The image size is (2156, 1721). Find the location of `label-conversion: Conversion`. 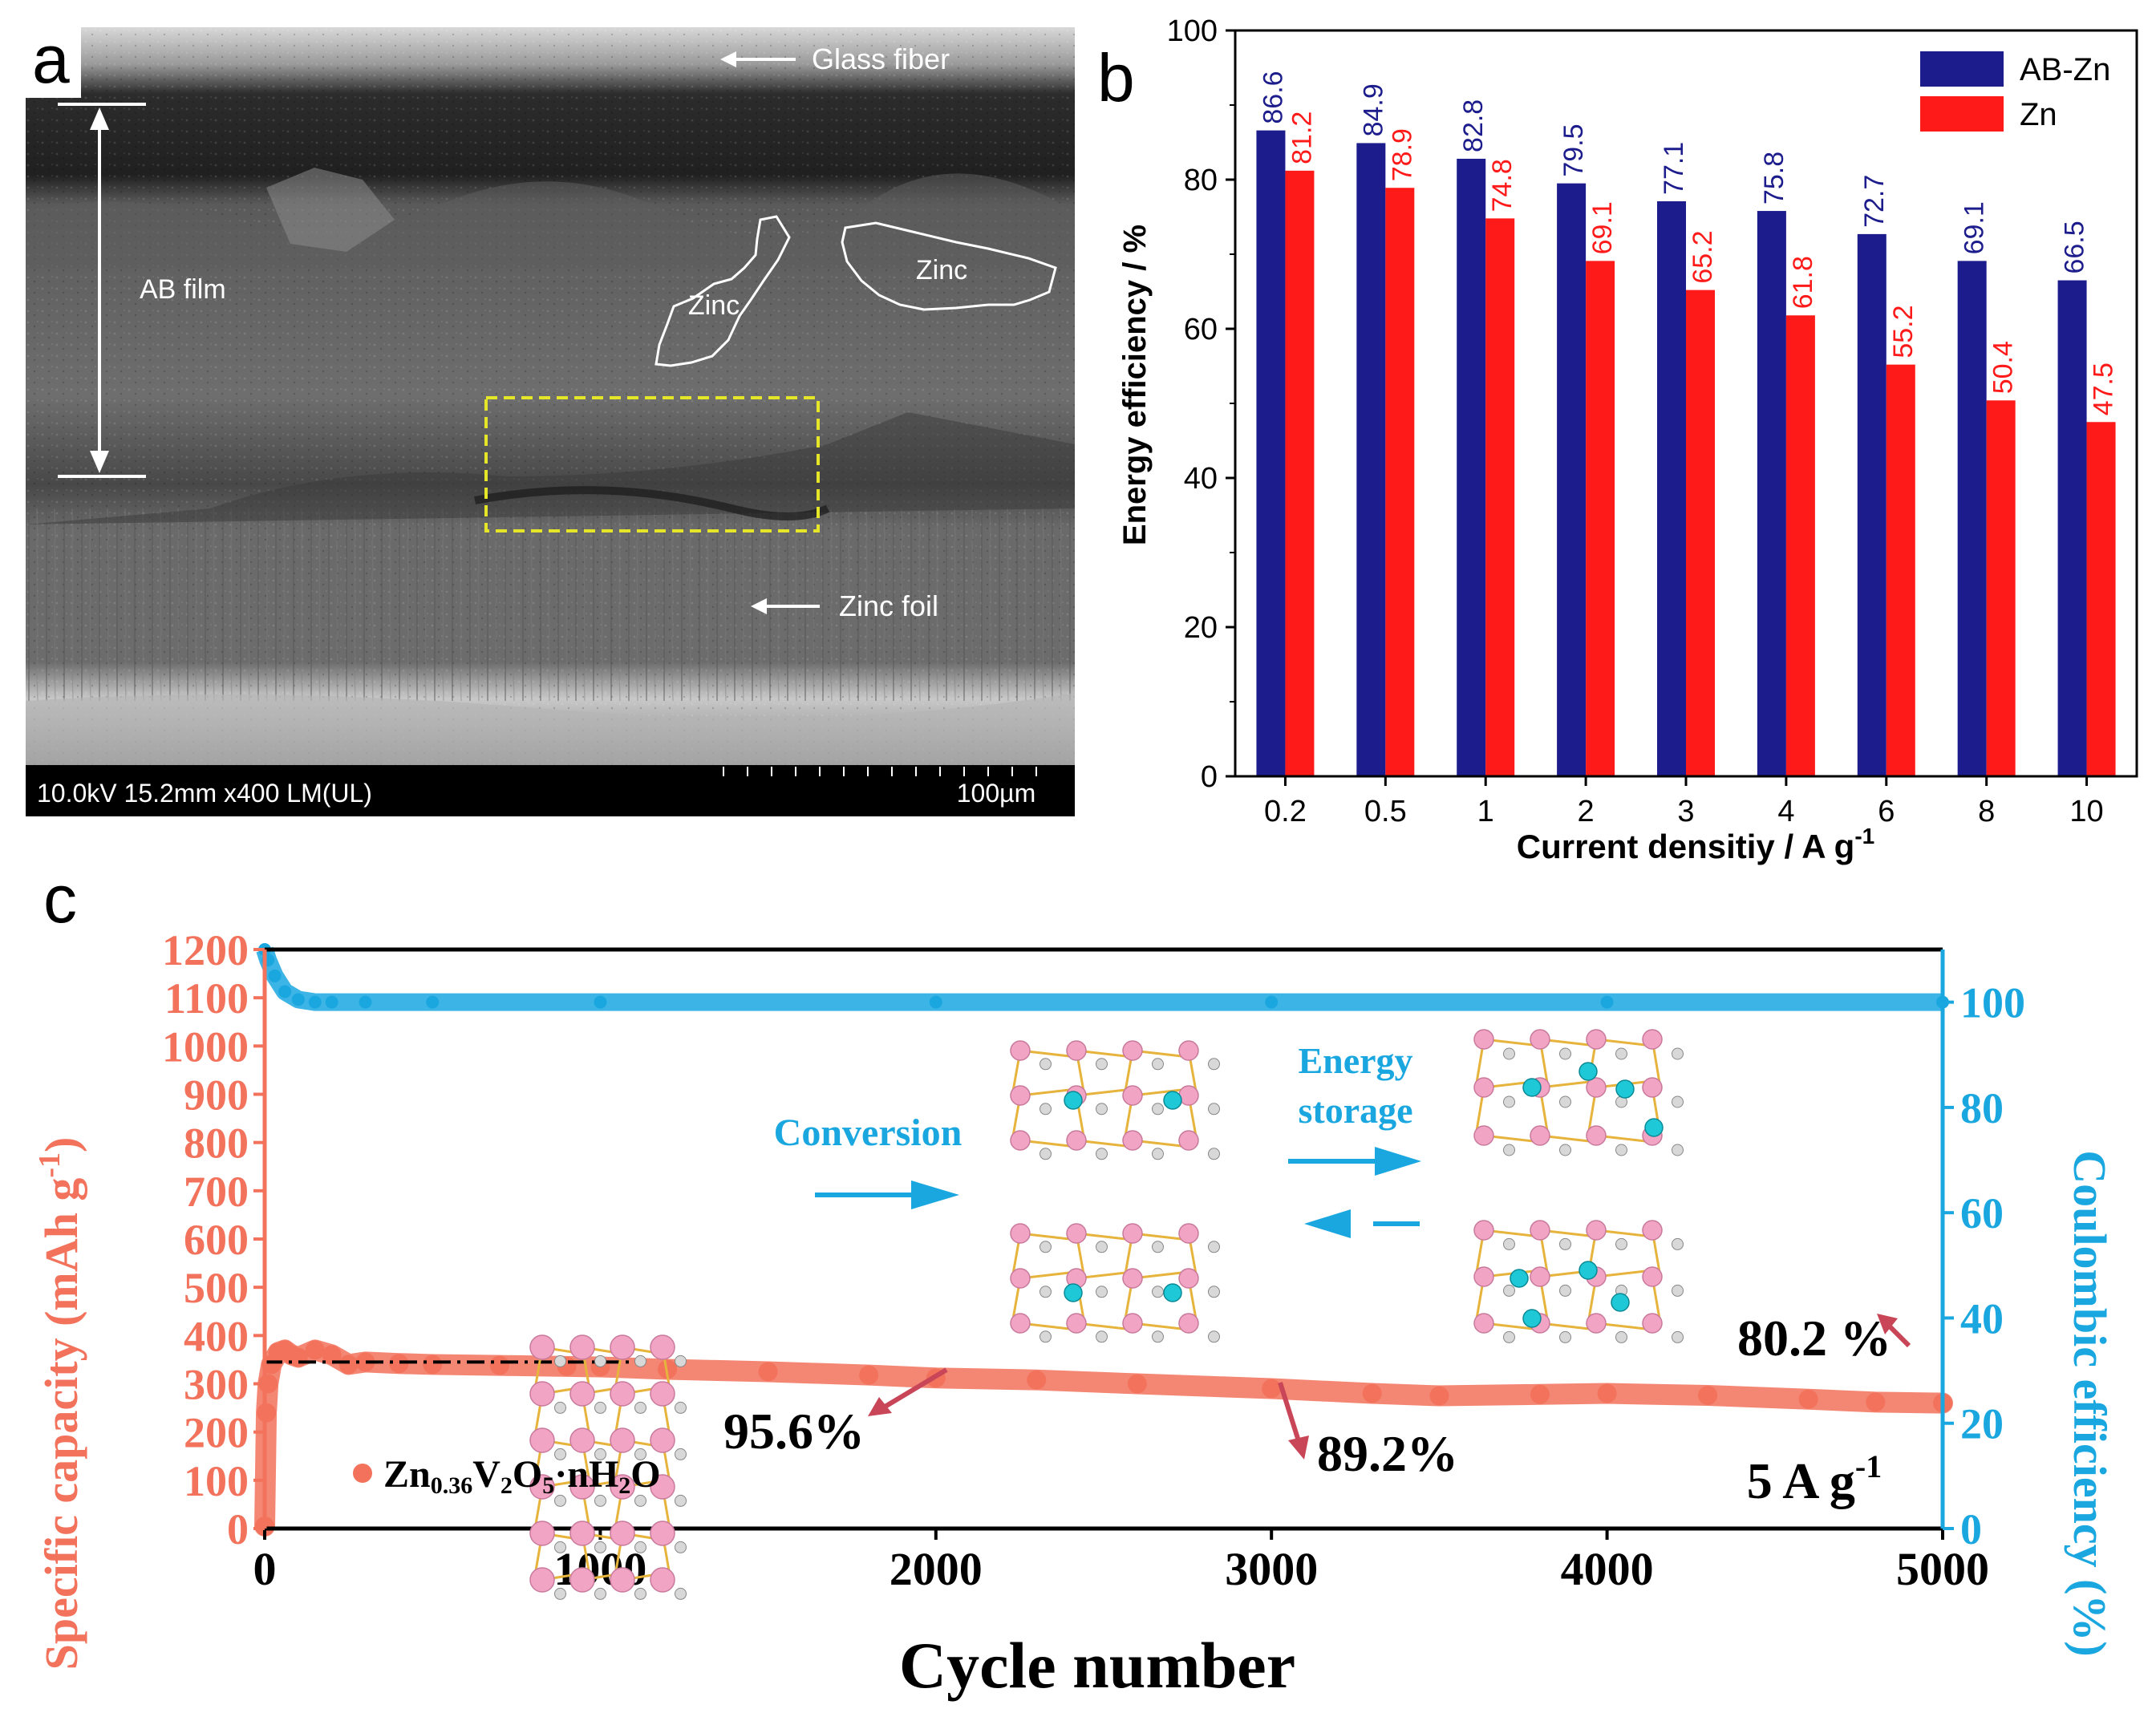

label-conversion: Conversion is located at coordinates (868, 1133).